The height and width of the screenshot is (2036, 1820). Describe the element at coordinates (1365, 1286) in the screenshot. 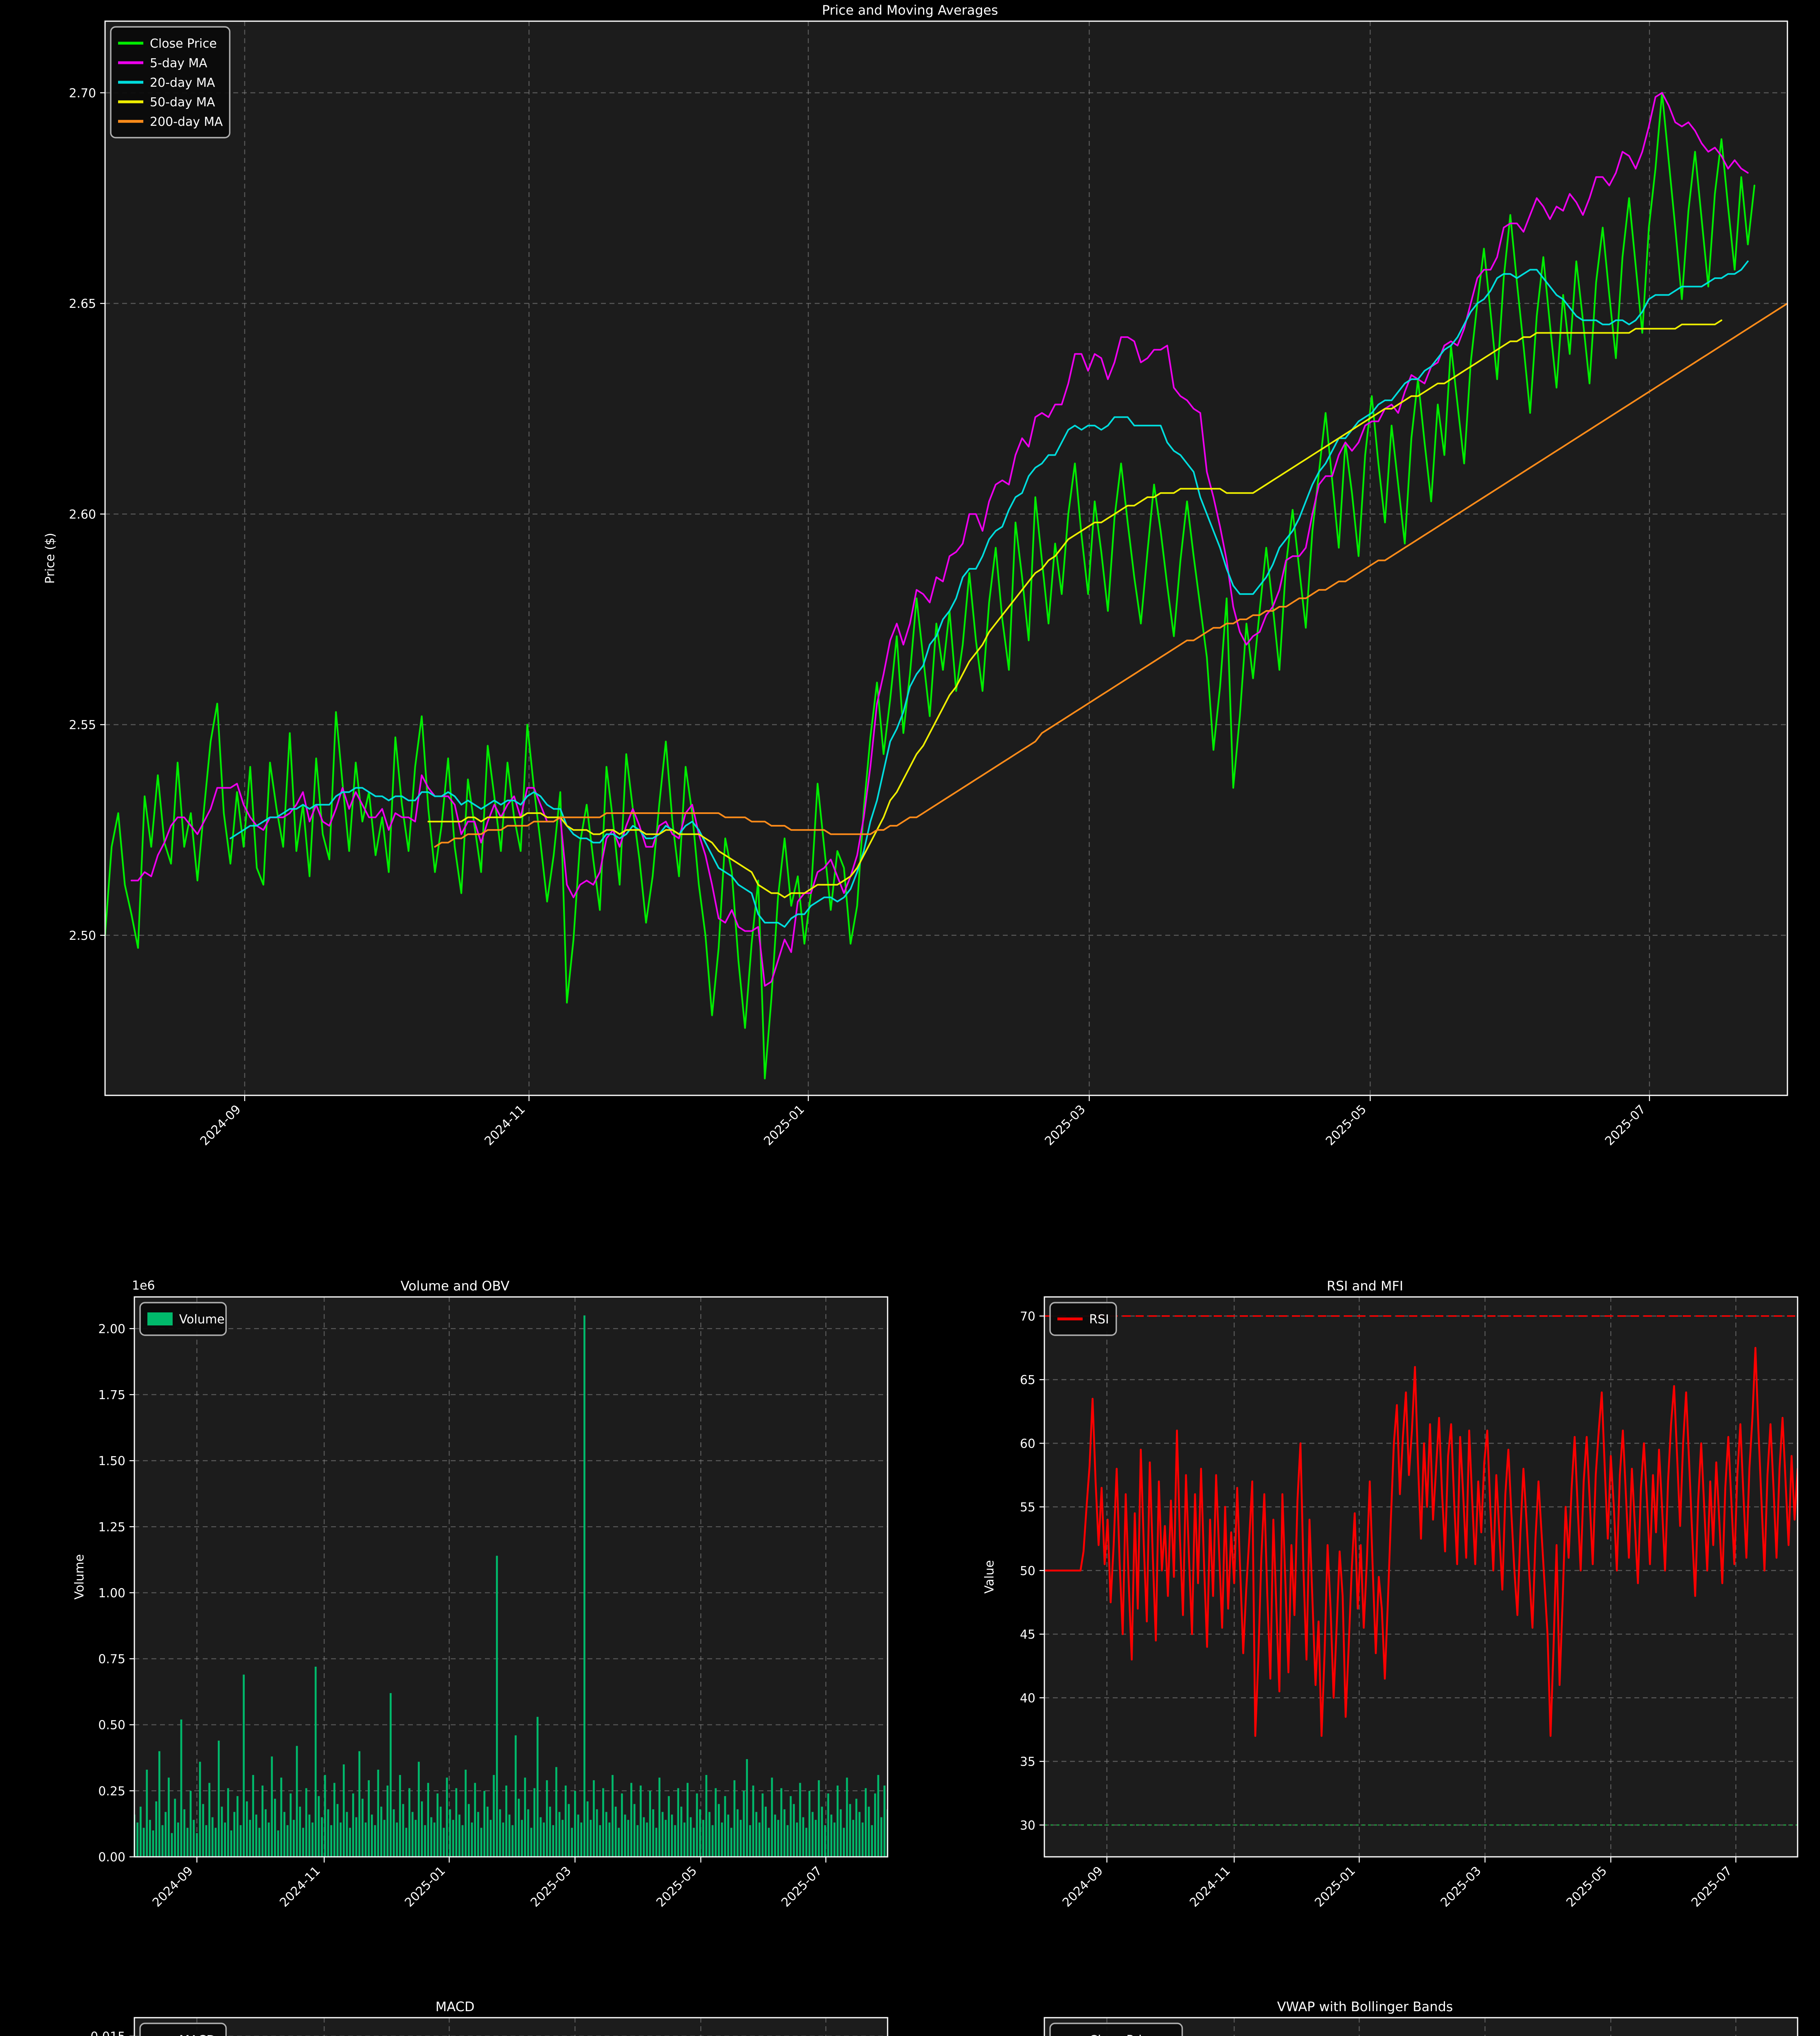

I see `panel-title: RSI and MFI` at that location.